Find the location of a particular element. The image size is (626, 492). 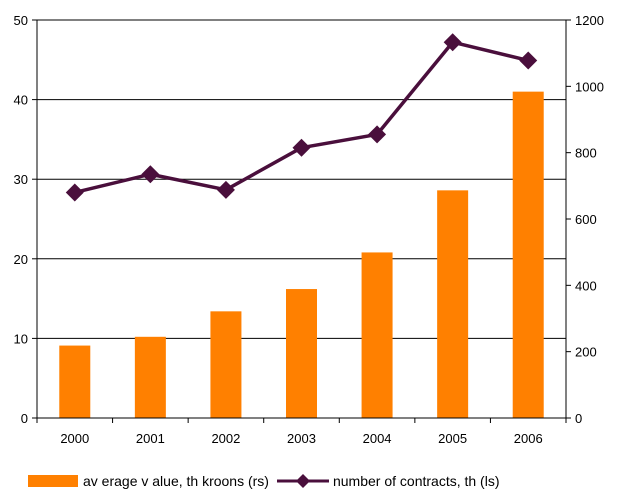

right-tick-label: 0 is located at coordinates (578, 418).